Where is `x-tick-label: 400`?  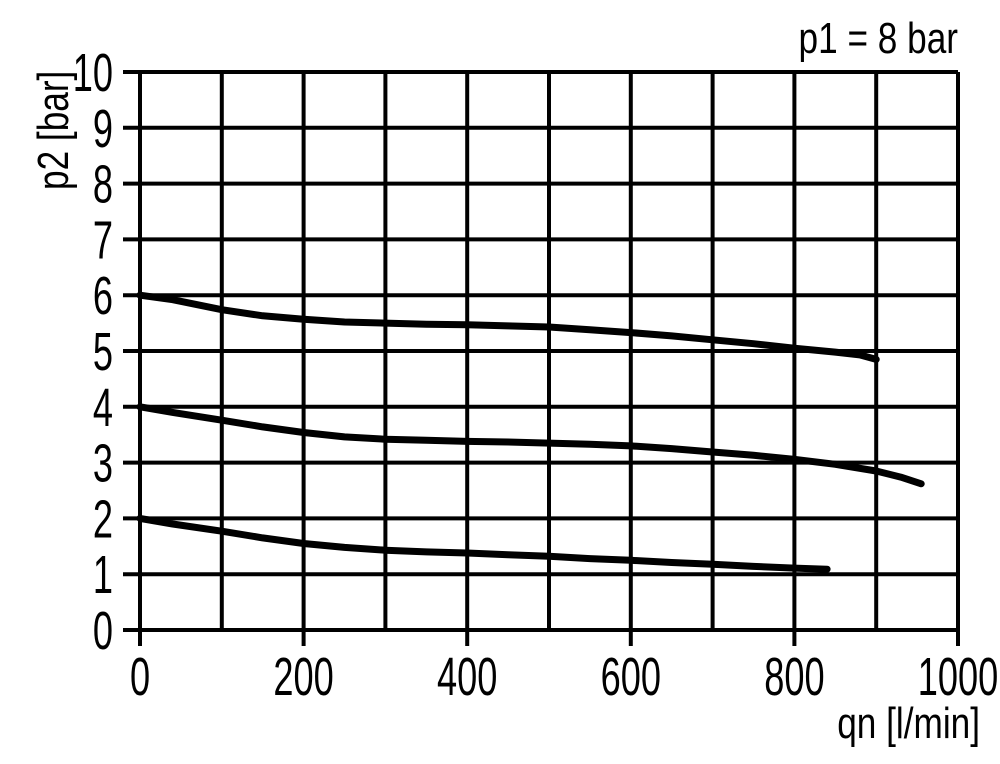 x-tick-label: 400 is located at coordinates (467, 676).